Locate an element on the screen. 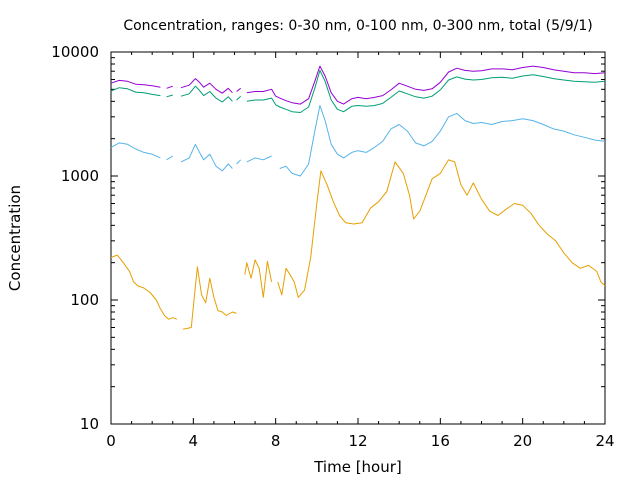 This screenshot has width=640, height=480. y-tick-label: 100 is located at coordinates (84, 300).